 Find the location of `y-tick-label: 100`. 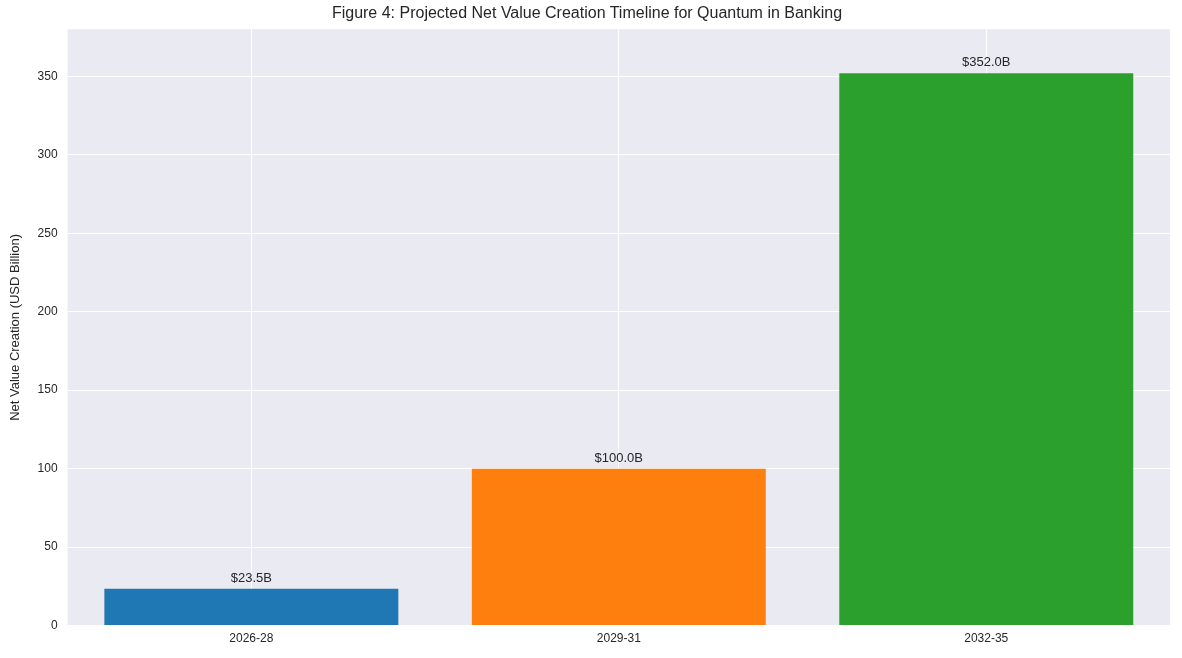

y-tick-label: 100 is located at coordinates (47, 467).